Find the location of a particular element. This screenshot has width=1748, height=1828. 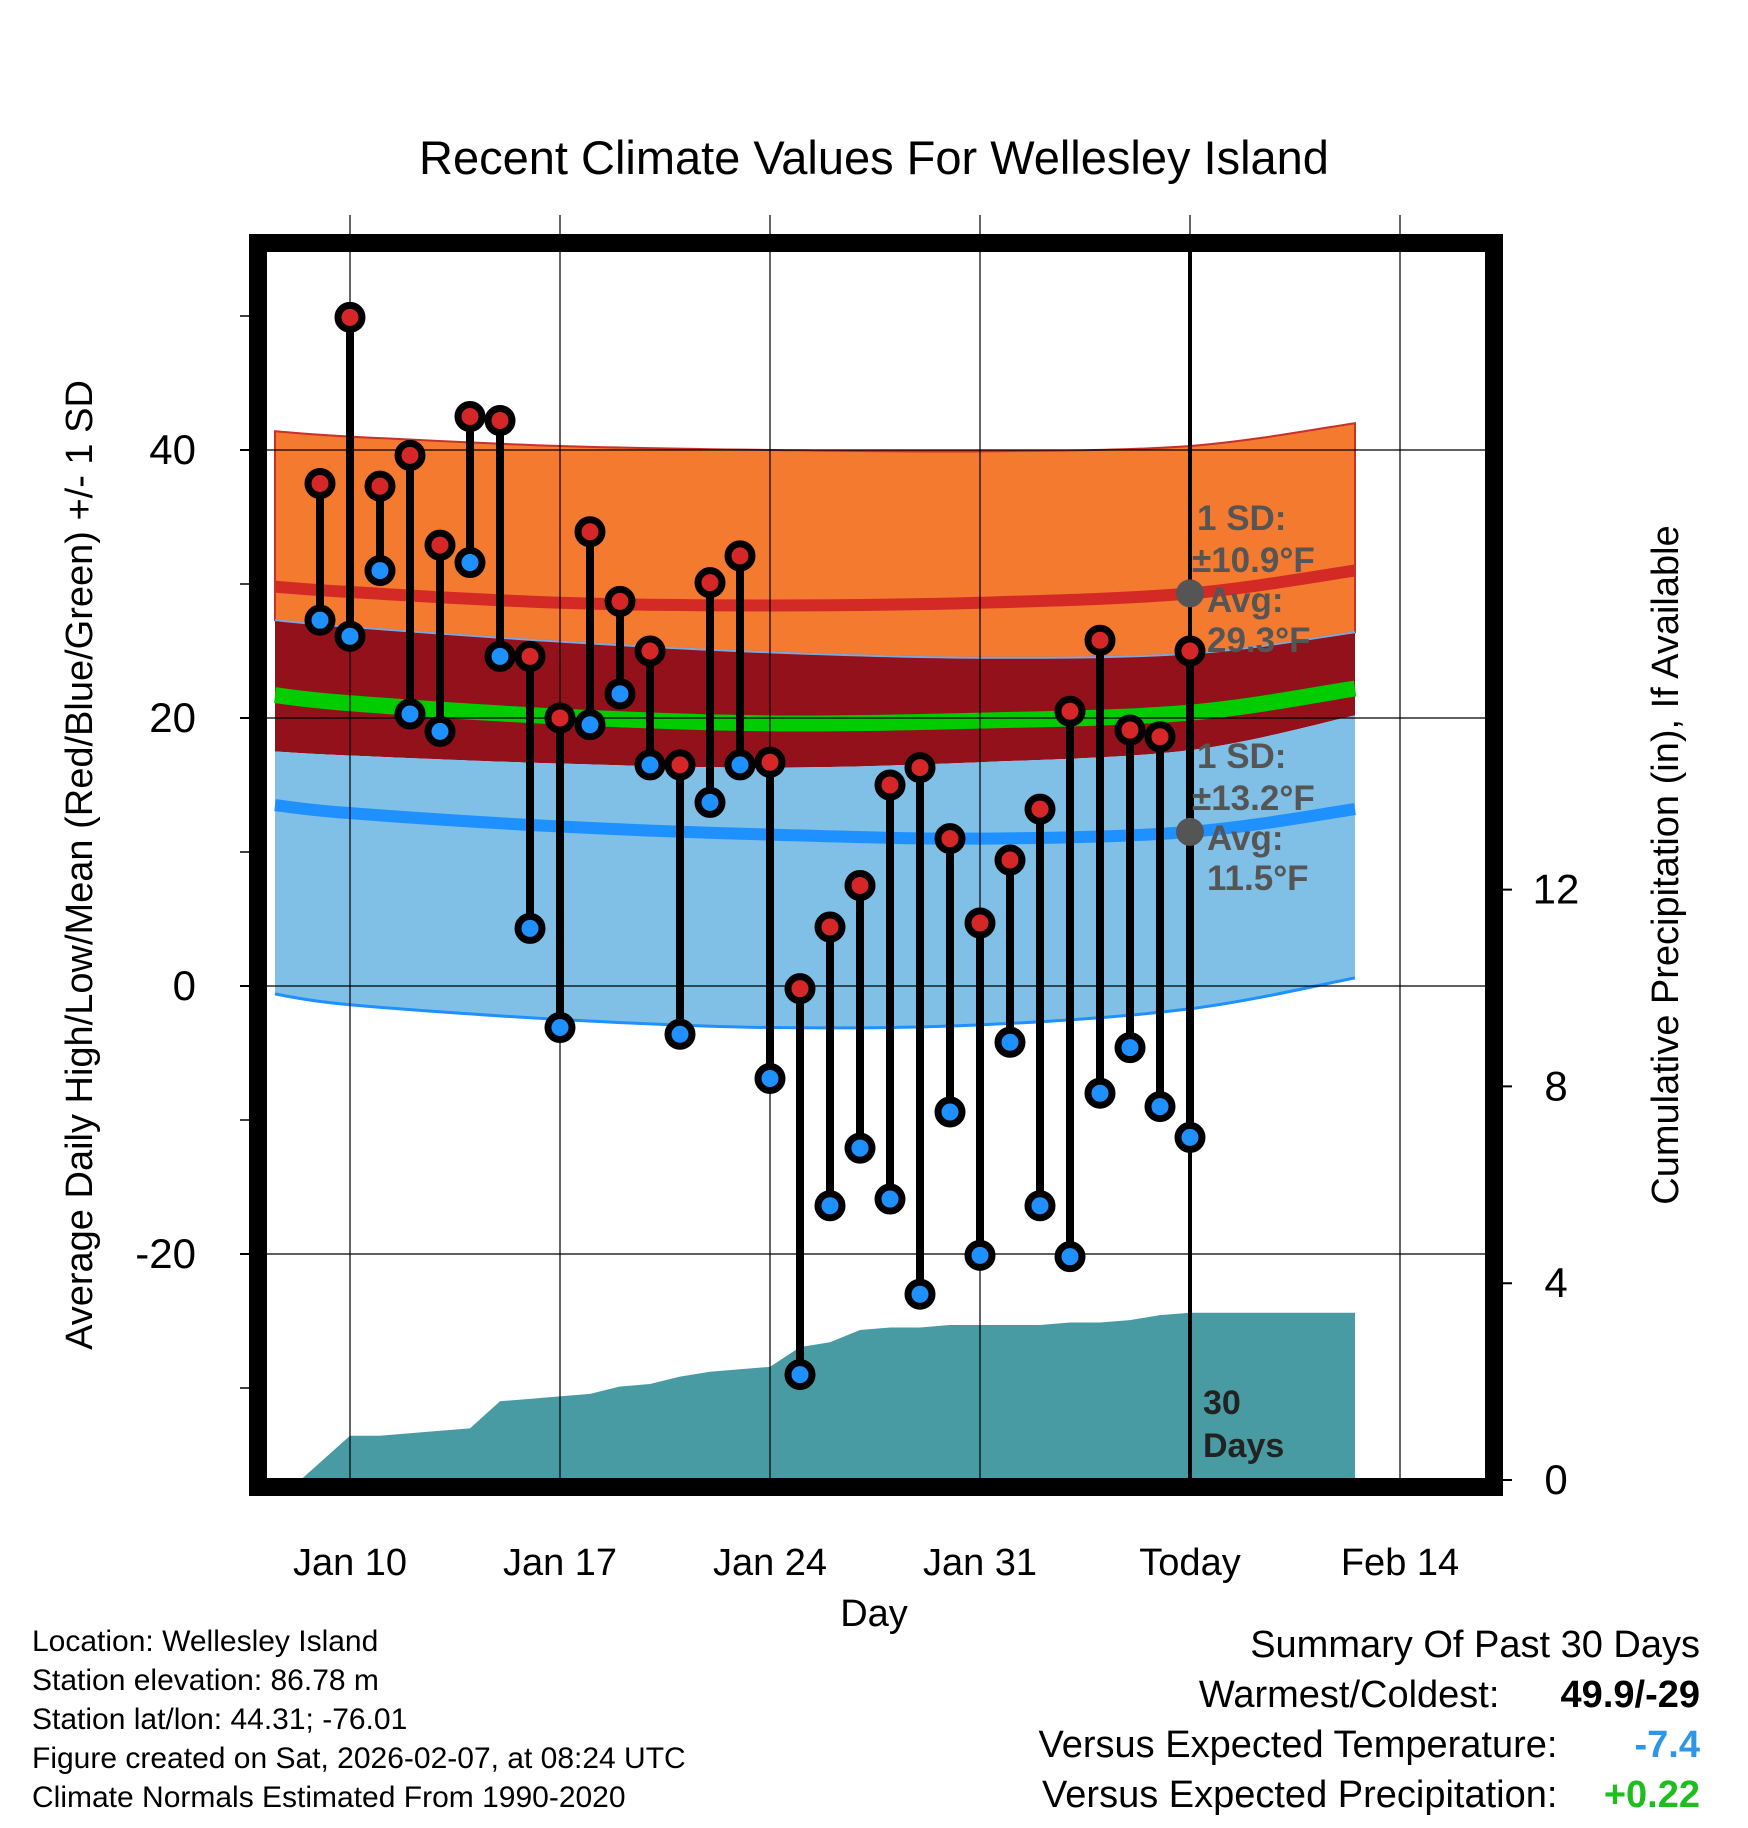

high-sd-title: 1 SD: is located at coordinates (1241, 518).